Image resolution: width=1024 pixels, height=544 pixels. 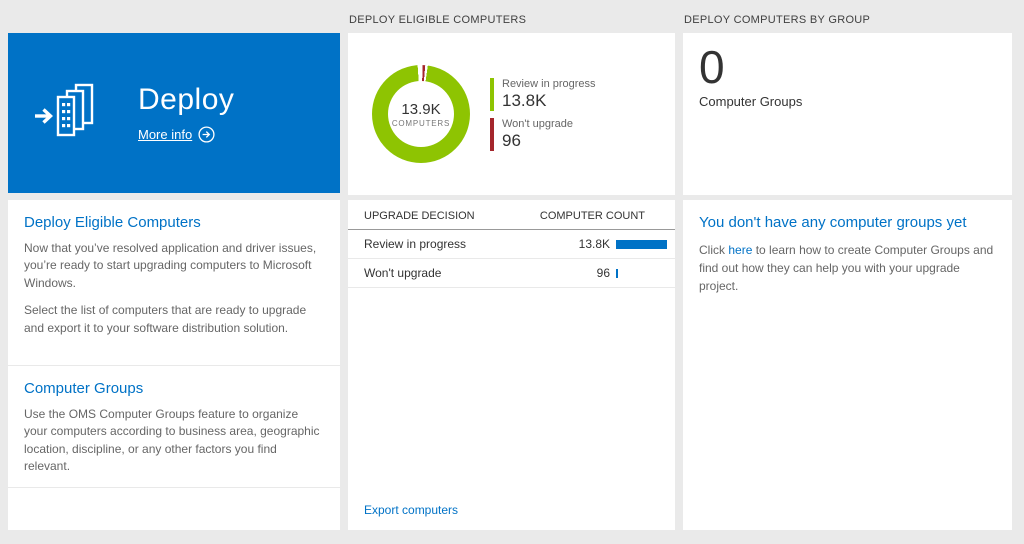 I want to click on legend-label: Review in progress, so click(x=549, y=83).